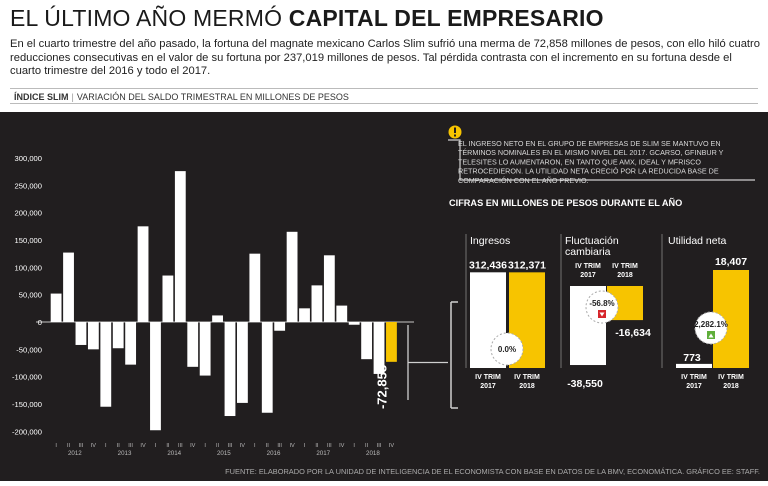  I want to click on year-tick-label: 2015, so click(224, 453).